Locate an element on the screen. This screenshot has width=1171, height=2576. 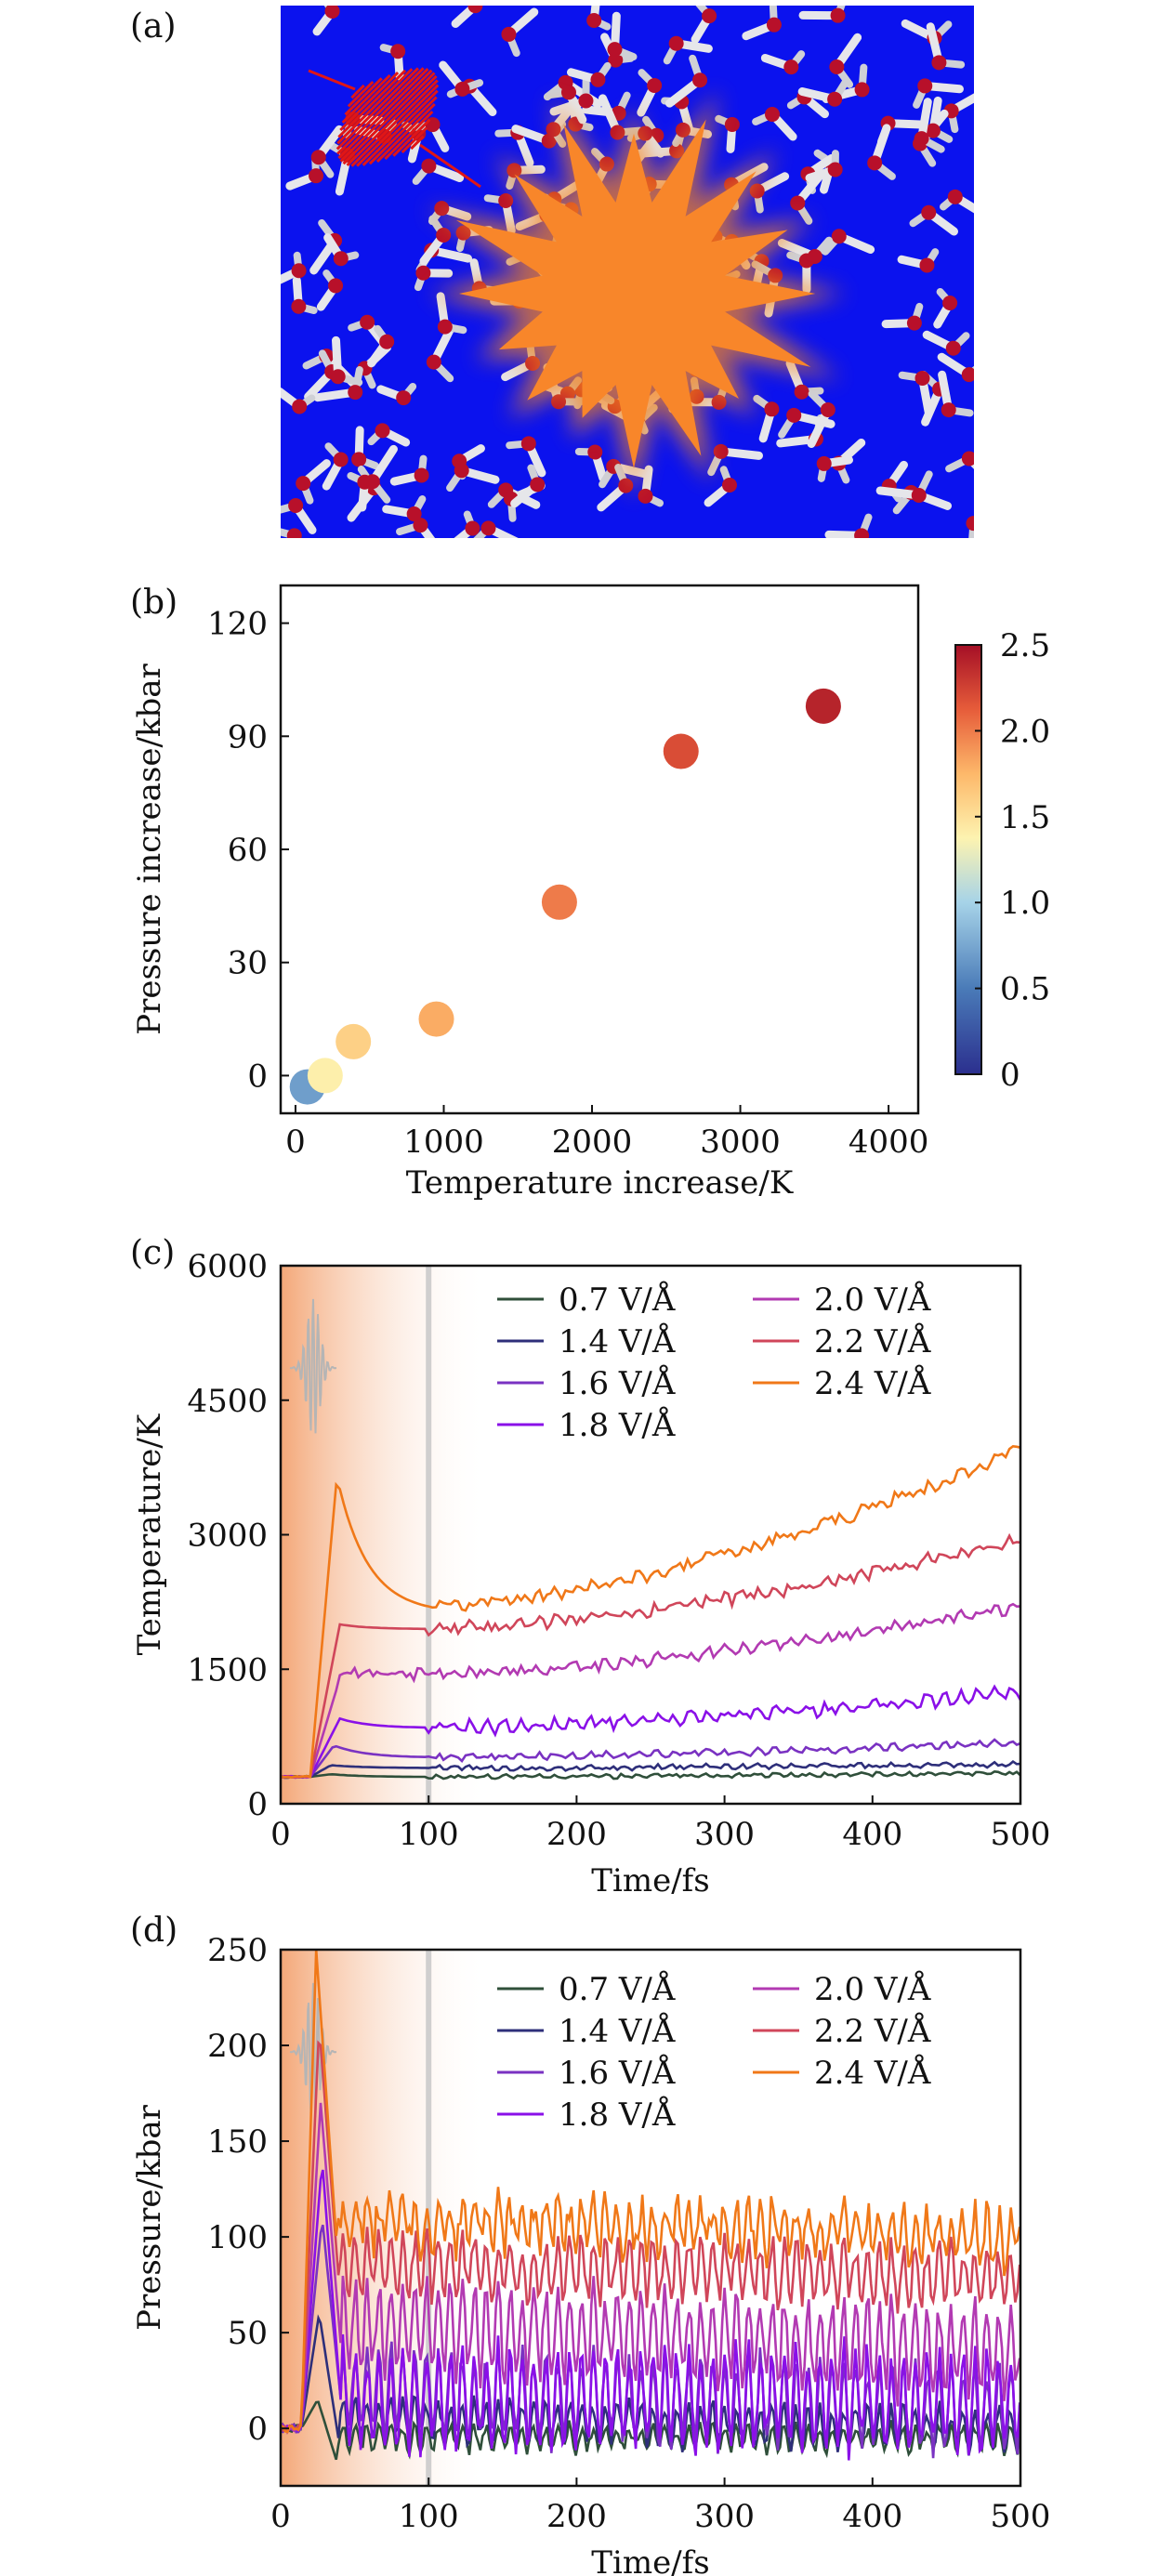
x-tick-label: 100 is located at coordinates (429, 2516).